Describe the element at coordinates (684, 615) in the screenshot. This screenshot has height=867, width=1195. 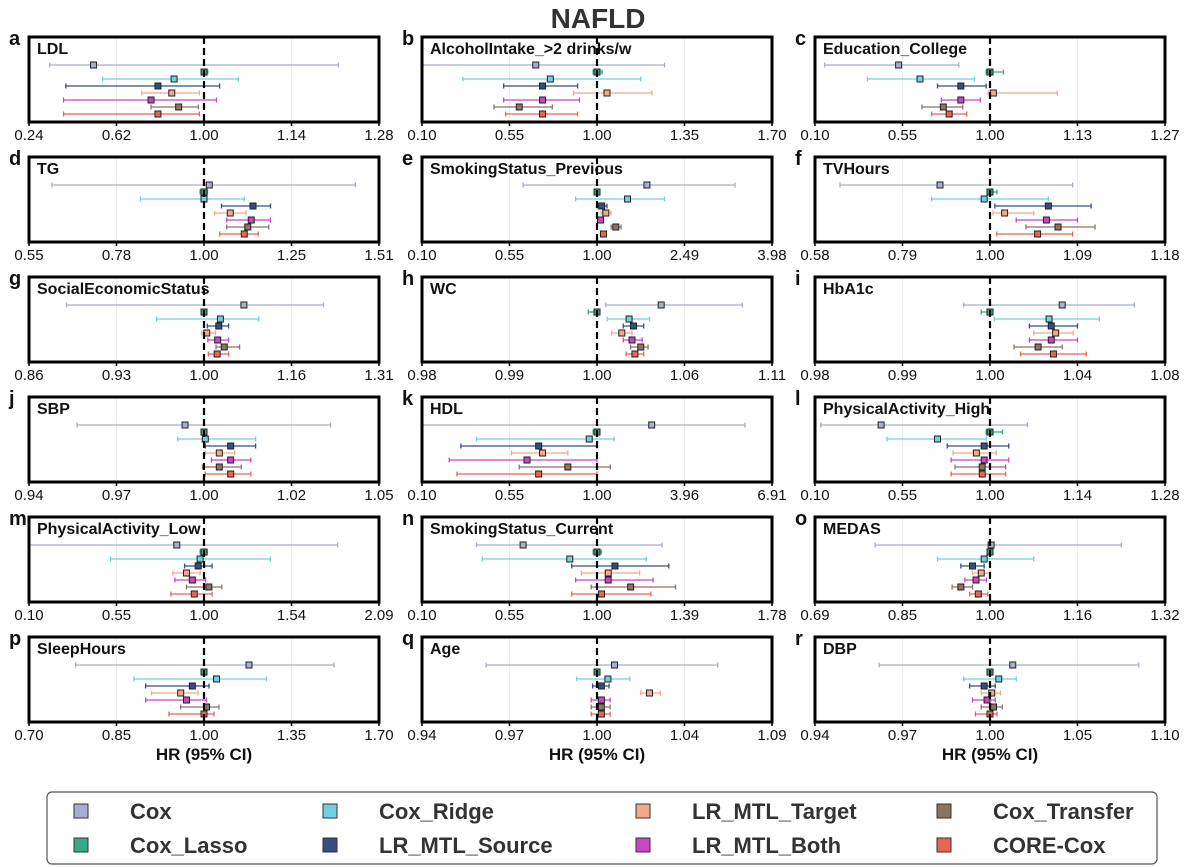
I see `tick-label: 1.39` at that location.